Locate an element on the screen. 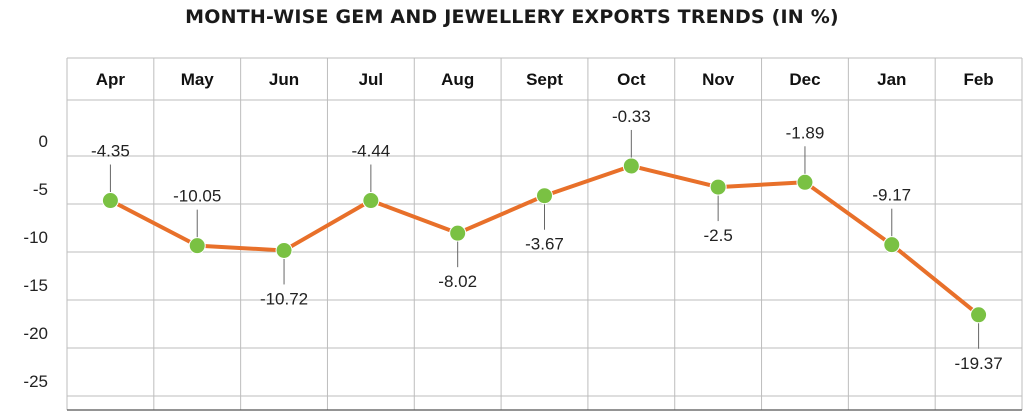  y-tick-label: -20 is located at coordinates (35, 333).